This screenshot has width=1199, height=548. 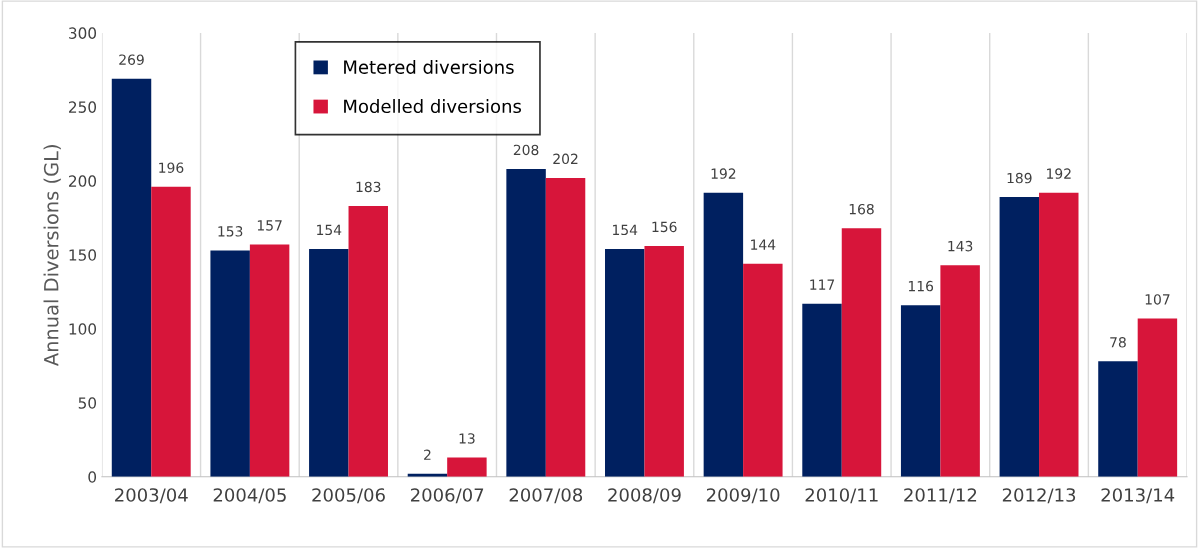 I want to click on y-axis-title: Annual Diversions (GL), so click(x=52, y=256).